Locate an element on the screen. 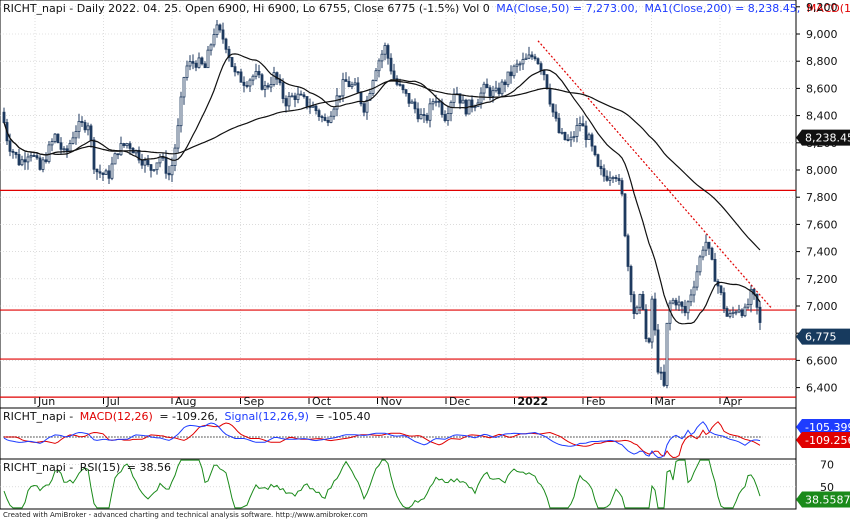  macd-badges: -105.399-109.256 is located at coordinates (823, 433).